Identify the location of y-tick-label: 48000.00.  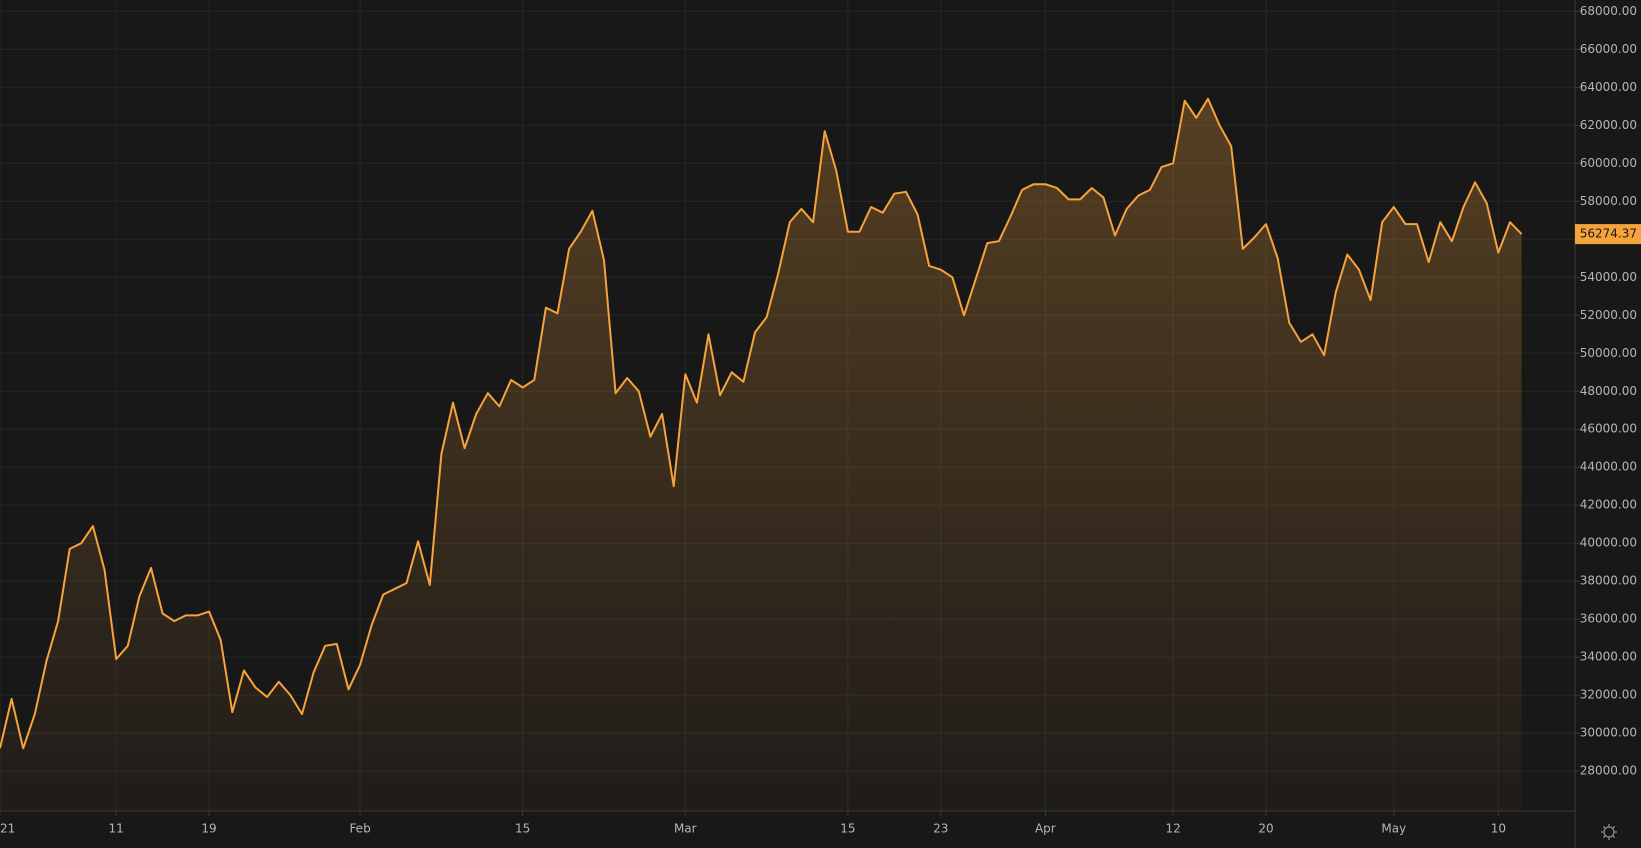
(1608, 391).